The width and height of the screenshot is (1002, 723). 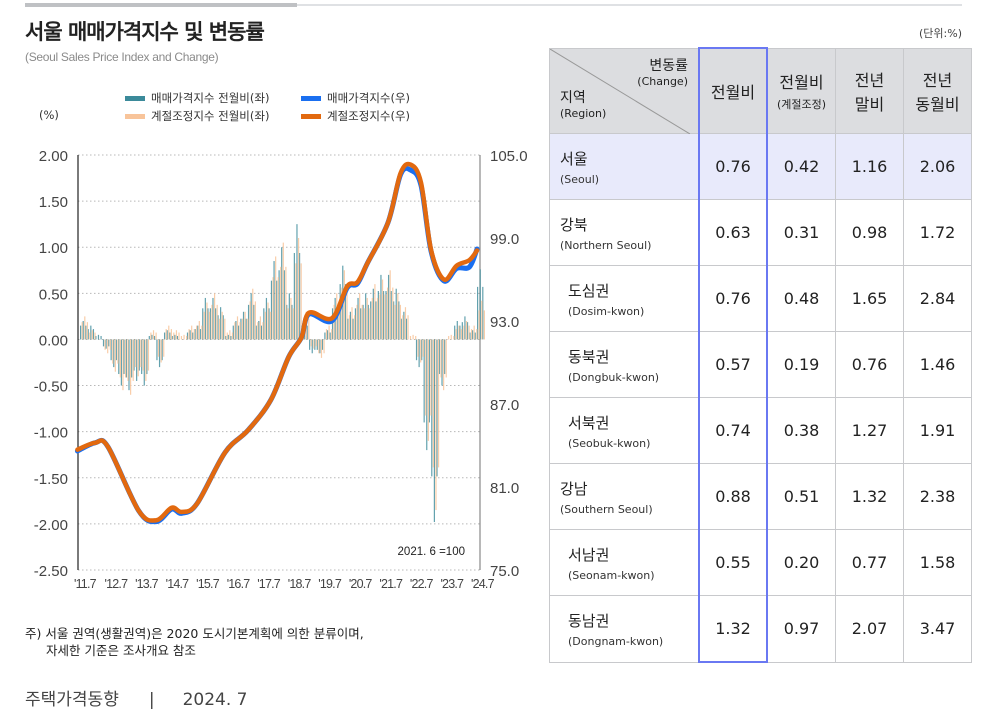 What do you see at coordinates (369, 98) in the screenshot?
I see `legend-label: 매매가격지수(우)` at bounding box center [369, 98].